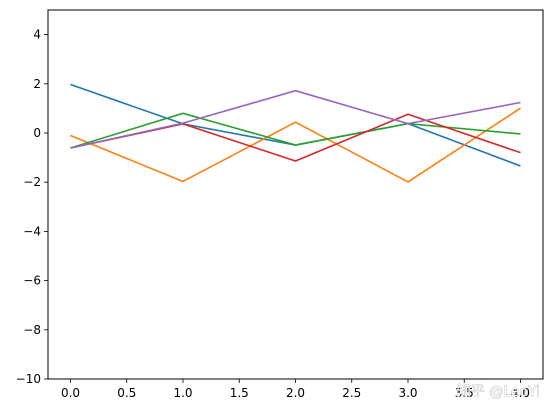 Image resolution: width=554 pixels, height=413 pixels. What do you see at coordinates (28, 379) in the screenshot?
I see `y-tick-label: −10` at bounding box center [28, 379].